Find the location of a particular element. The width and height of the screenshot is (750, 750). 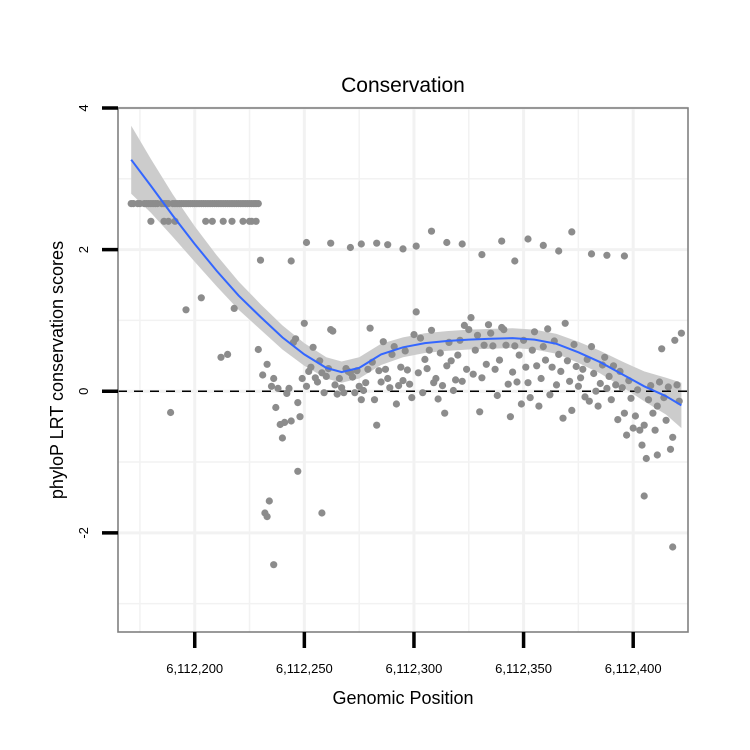

x-axis-label: Genomic Position is located at coordinates (402, 698).